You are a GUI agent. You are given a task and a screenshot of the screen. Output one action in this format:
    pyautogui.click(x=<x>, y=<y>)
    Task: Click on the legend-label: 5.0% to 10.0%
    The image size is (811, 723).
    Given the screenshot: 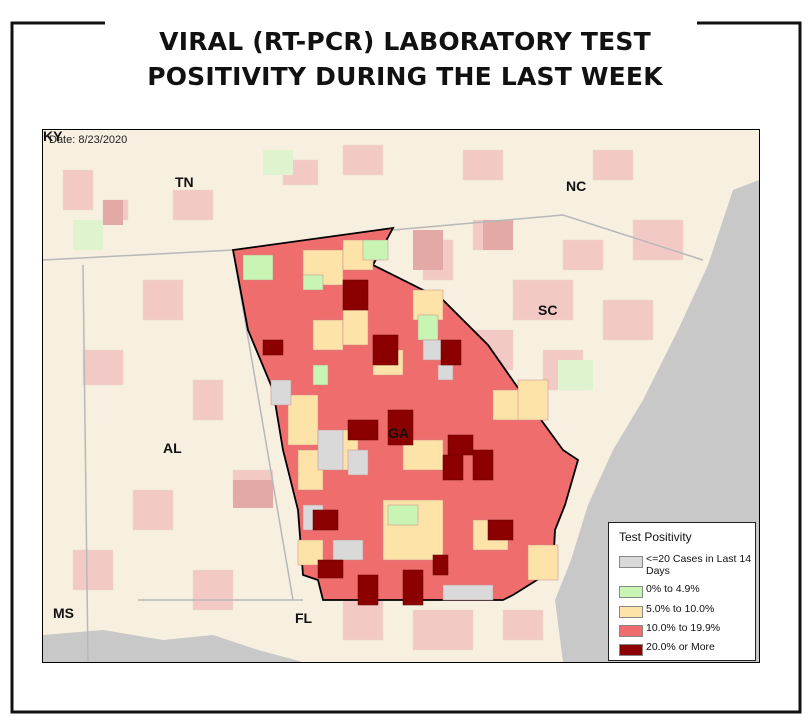 What is the action you would take?
    pyautogui.click(x=680, y=609)
    